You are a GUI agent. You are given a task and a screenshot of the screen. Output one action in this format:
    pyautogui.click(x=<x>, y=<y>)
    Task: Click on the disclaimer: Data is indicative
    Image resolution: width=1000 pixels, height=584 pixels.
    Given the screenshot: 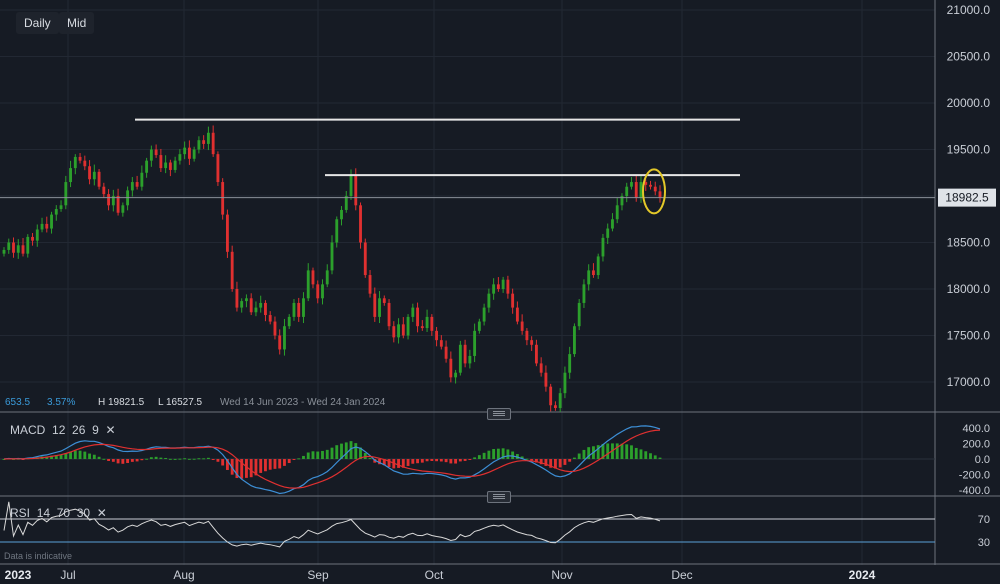 What is the action you would take?
    pyautogui.click(x=38, y=556)
    